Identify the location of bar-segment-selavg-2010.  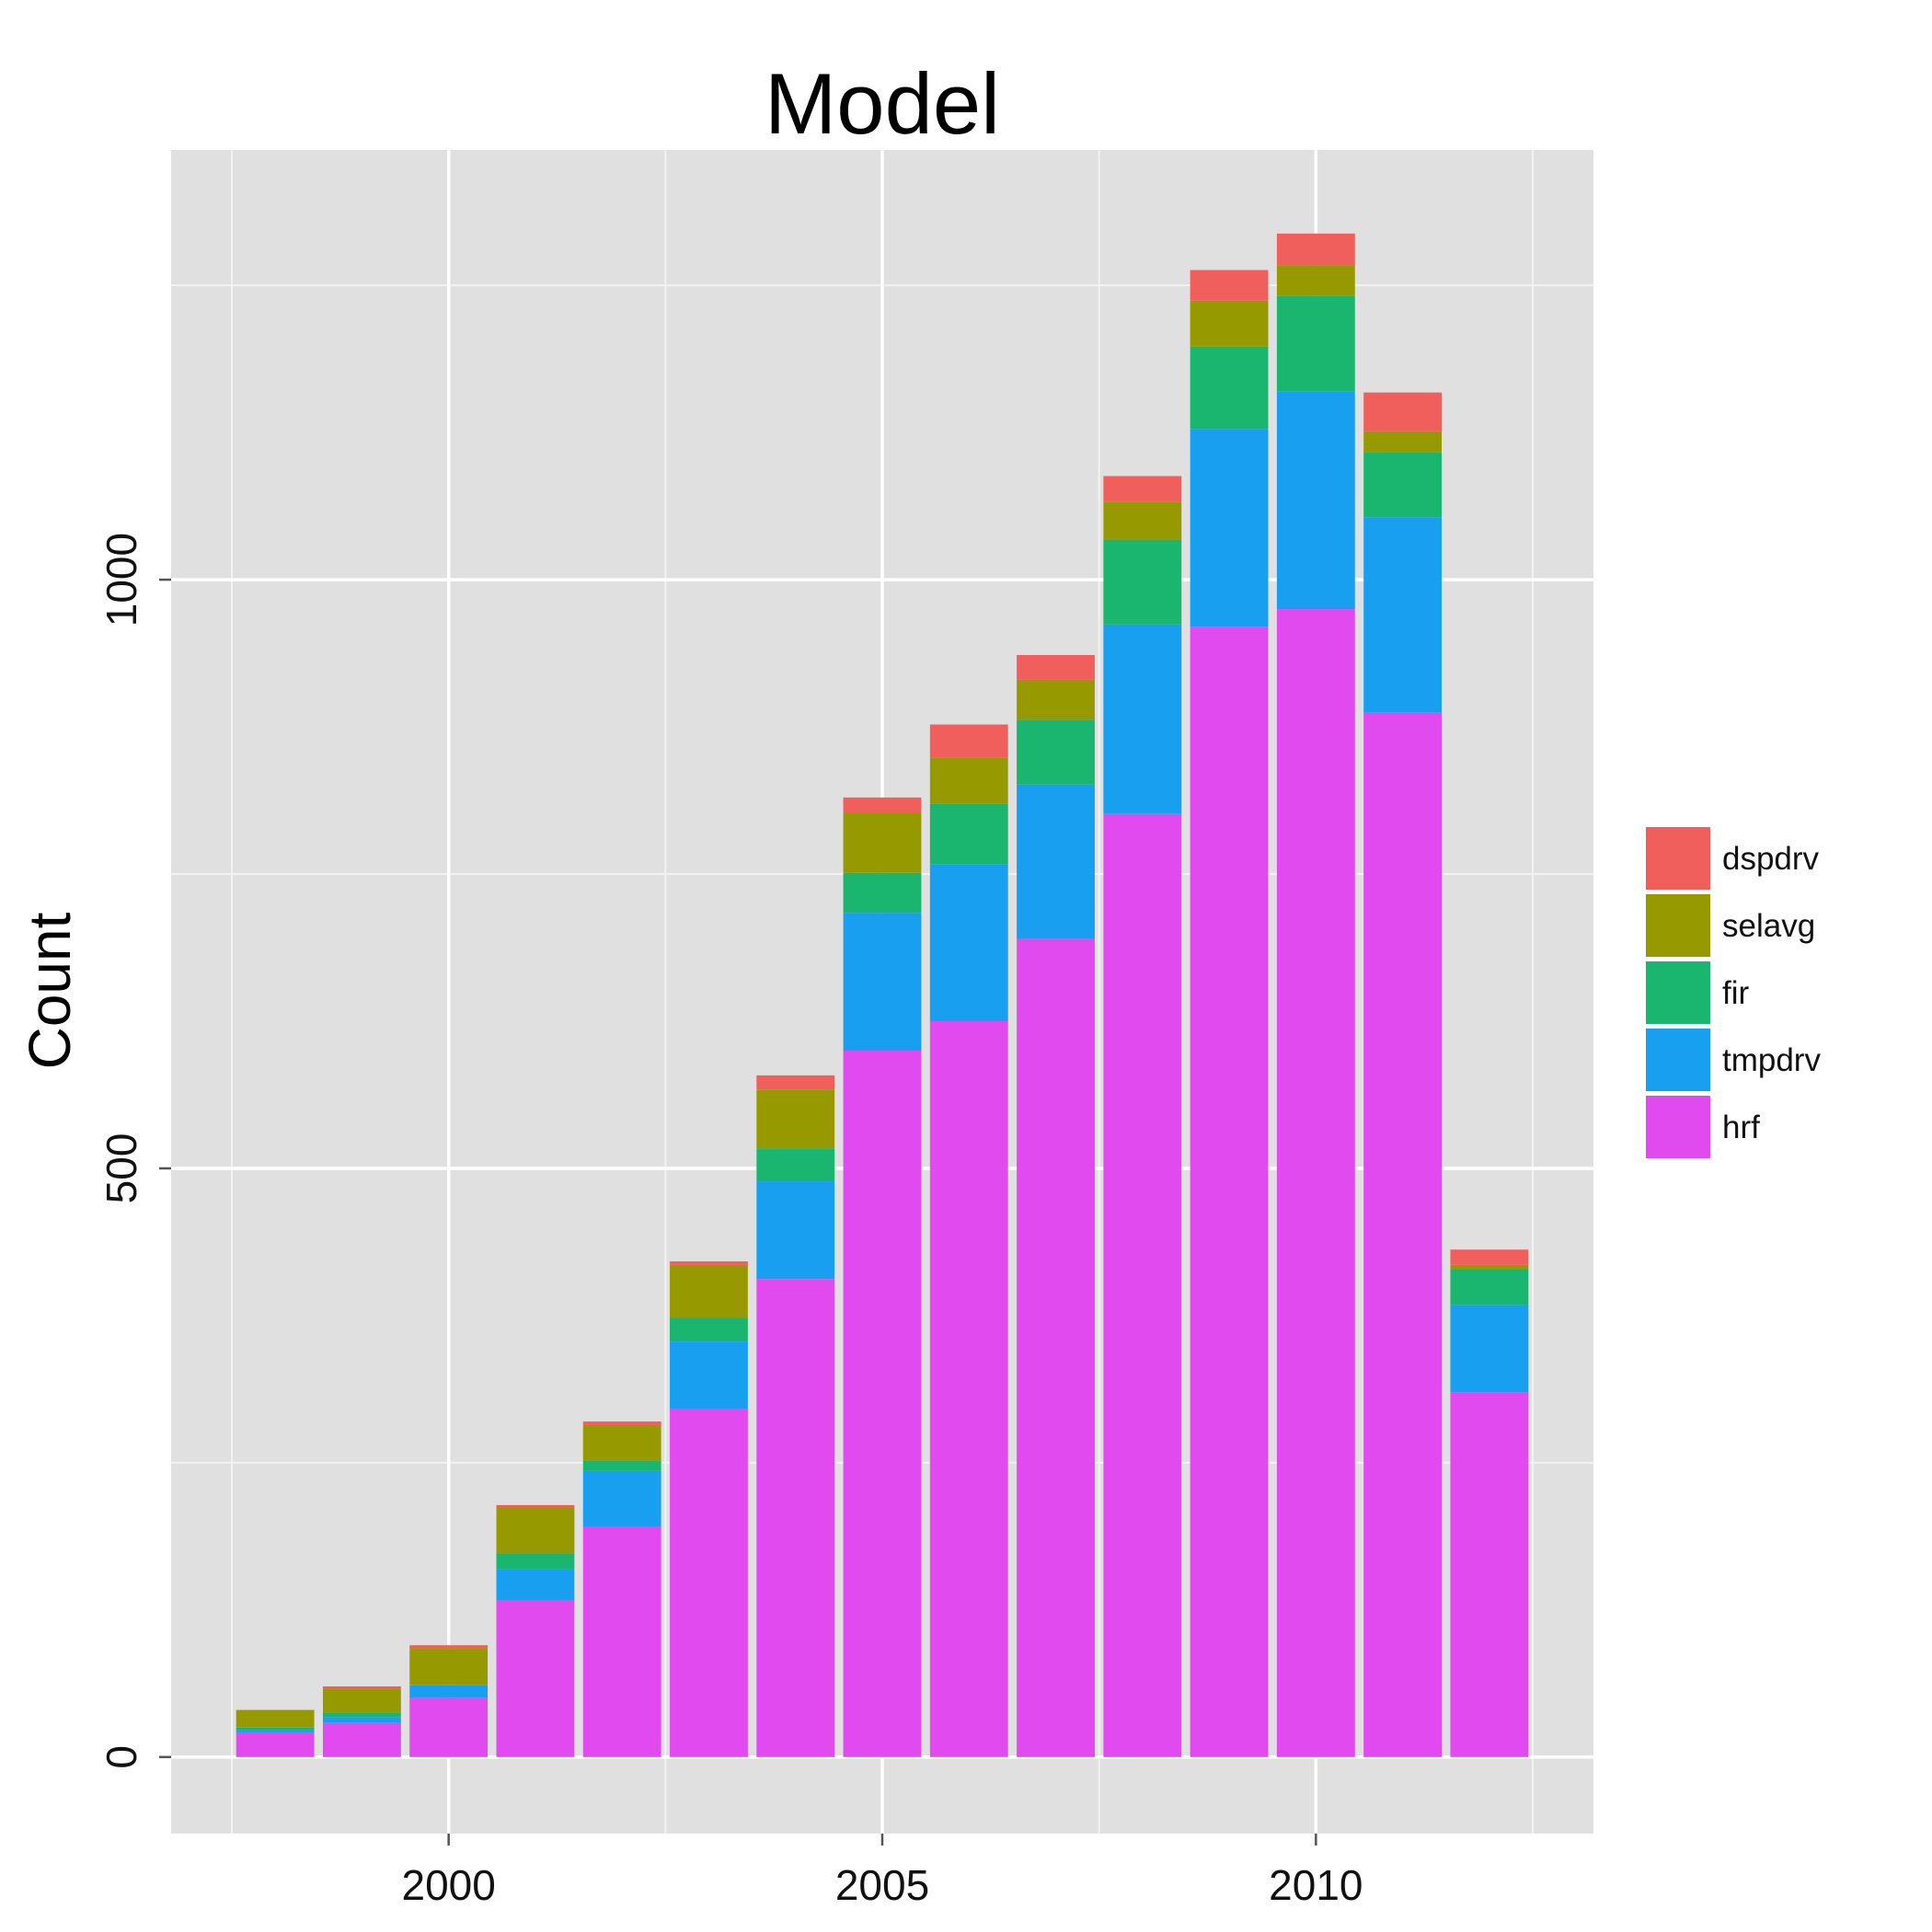
(1315, 280).